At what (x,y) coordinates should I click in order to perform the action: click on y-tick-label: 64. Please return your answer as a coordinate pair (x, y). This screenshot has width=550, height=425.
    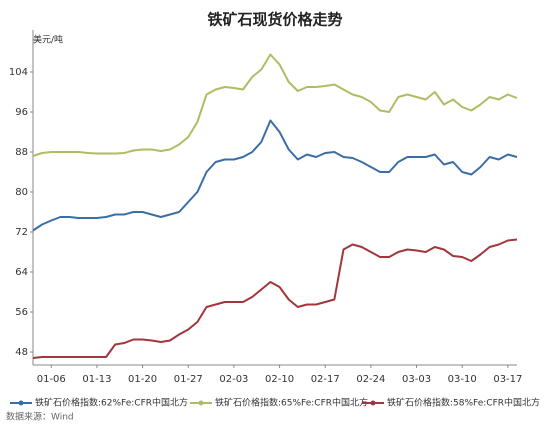
    Looking at the image, I should click on (21, 272).